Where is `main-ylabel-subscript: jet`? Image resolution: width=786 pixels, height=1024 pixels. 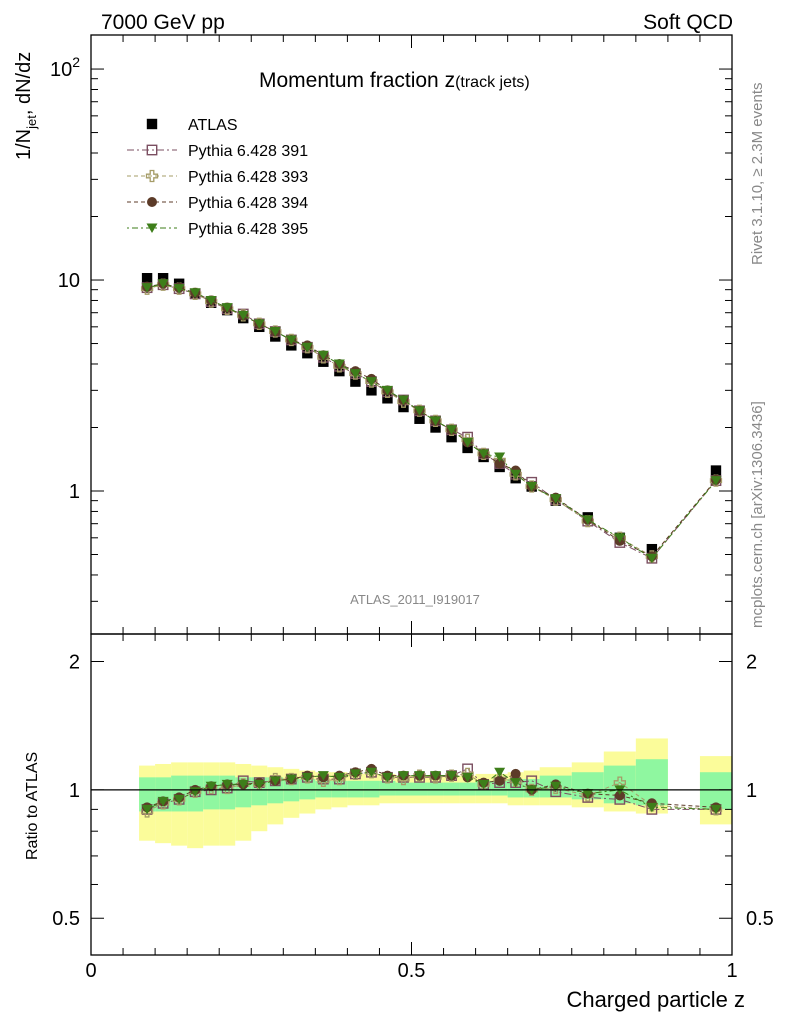
main-ylabel-subscript: jet is located at coordinates (31, 122).